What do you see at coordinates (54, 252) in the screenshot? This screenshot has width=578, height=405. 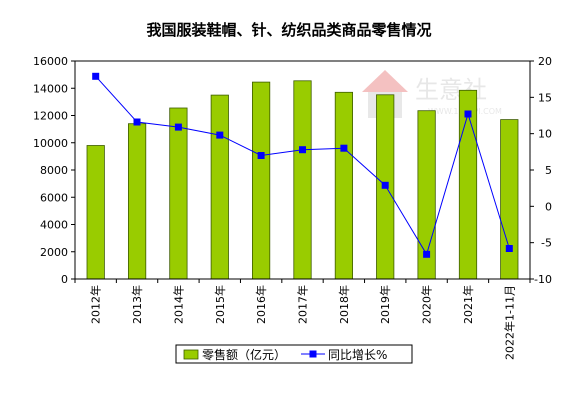 I see `left-axis-tick-label: 2000` at bounding box center [54, 252].